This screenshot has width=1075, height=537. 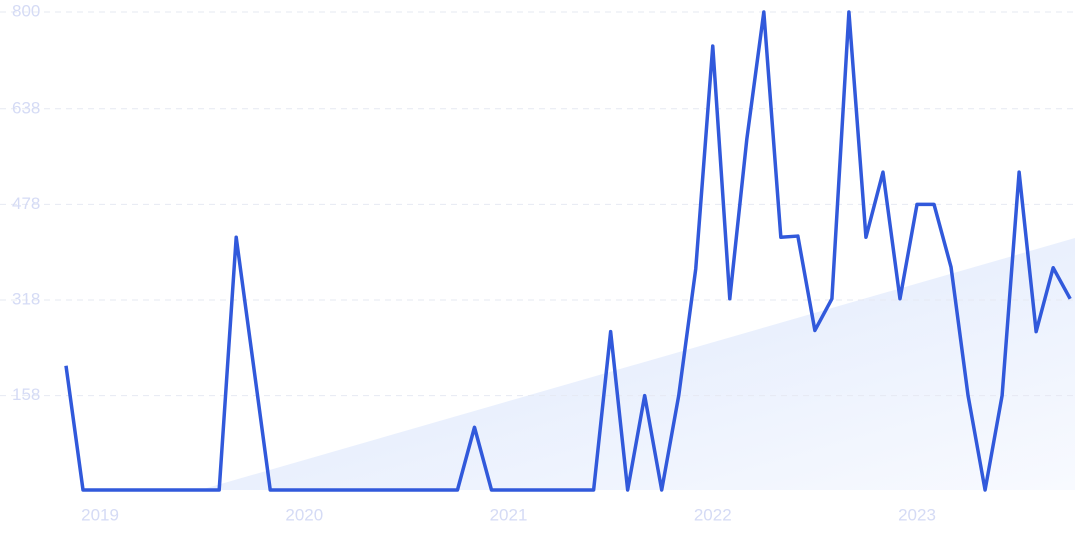 I want to click on x-tick-label: 2021, so click(x=509, y=514).